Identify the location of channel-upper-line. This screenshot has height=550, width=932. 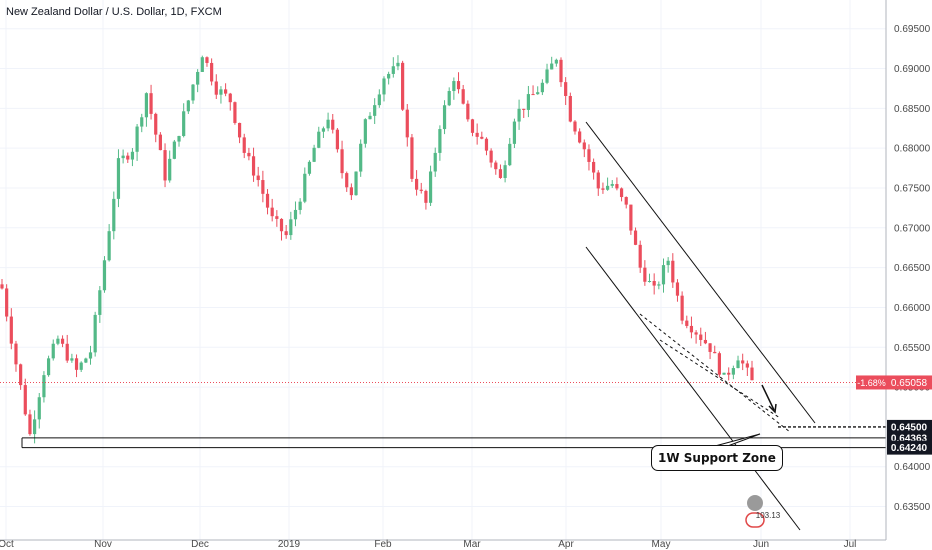
(700, 272).